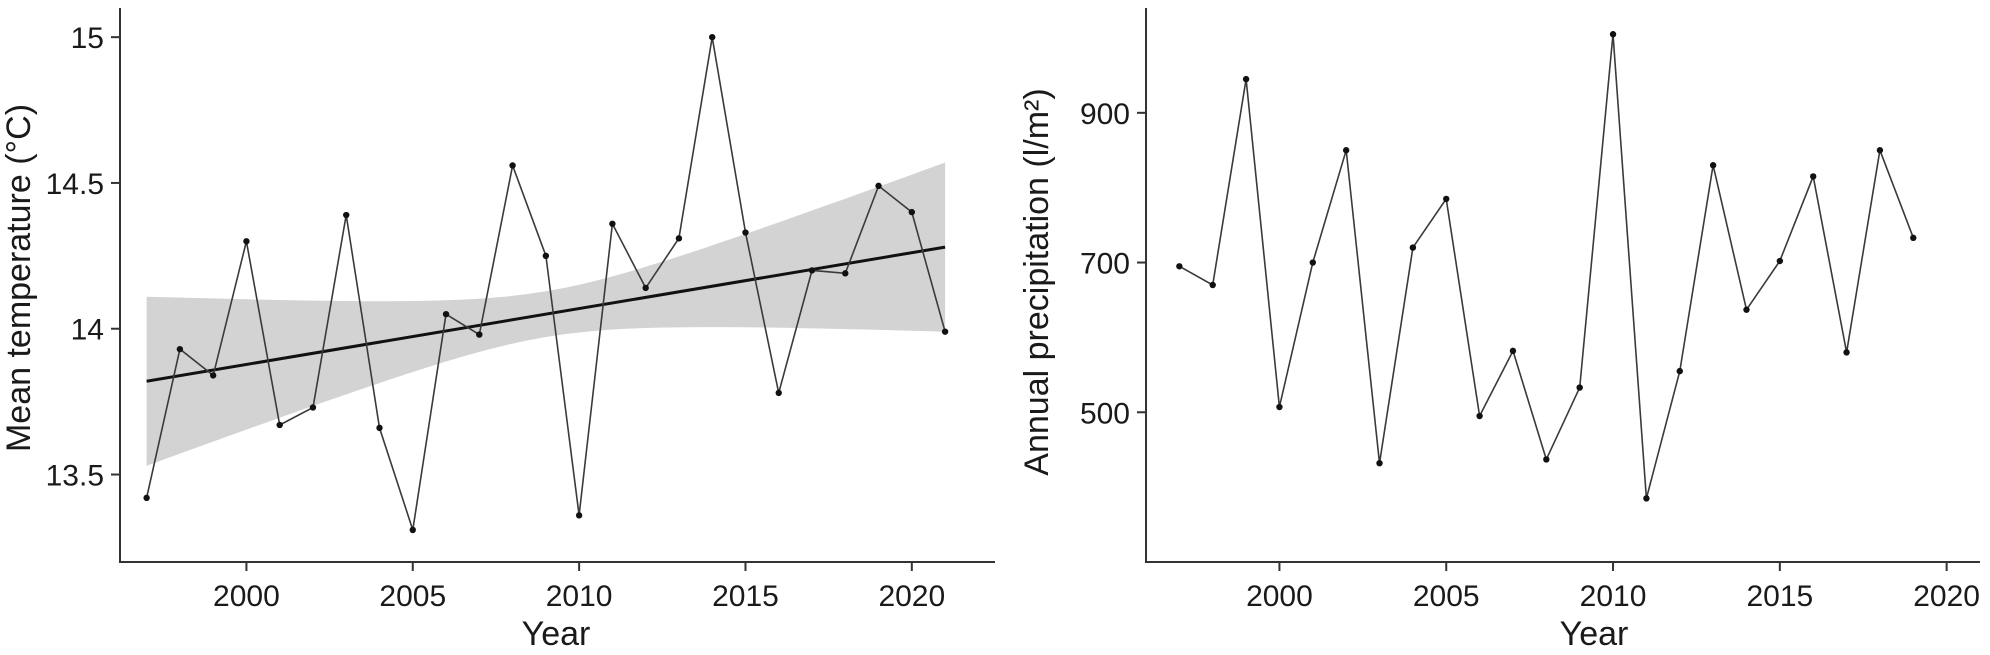  Describe the element at coordinates (1446, 596) in the screenshot. I see `precipitation-x-tick-label: 2005` at that location.